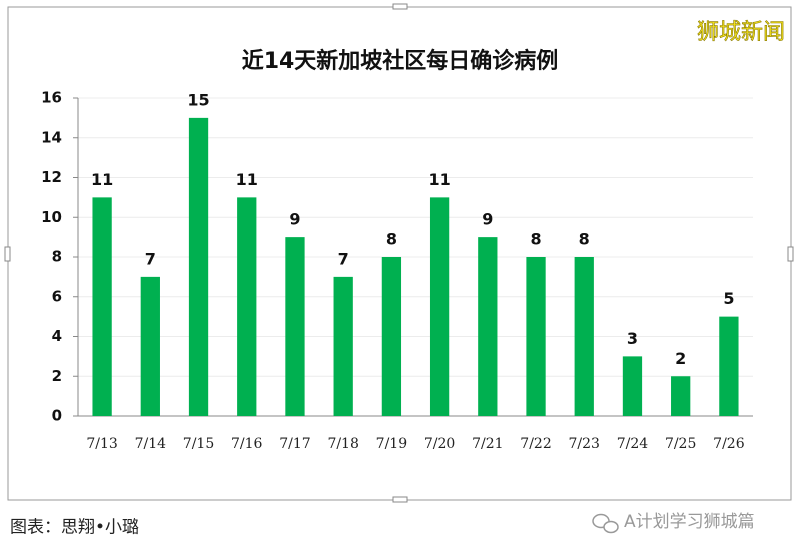  I want to click on x-tick-label: 7/24, so click(633, 444).